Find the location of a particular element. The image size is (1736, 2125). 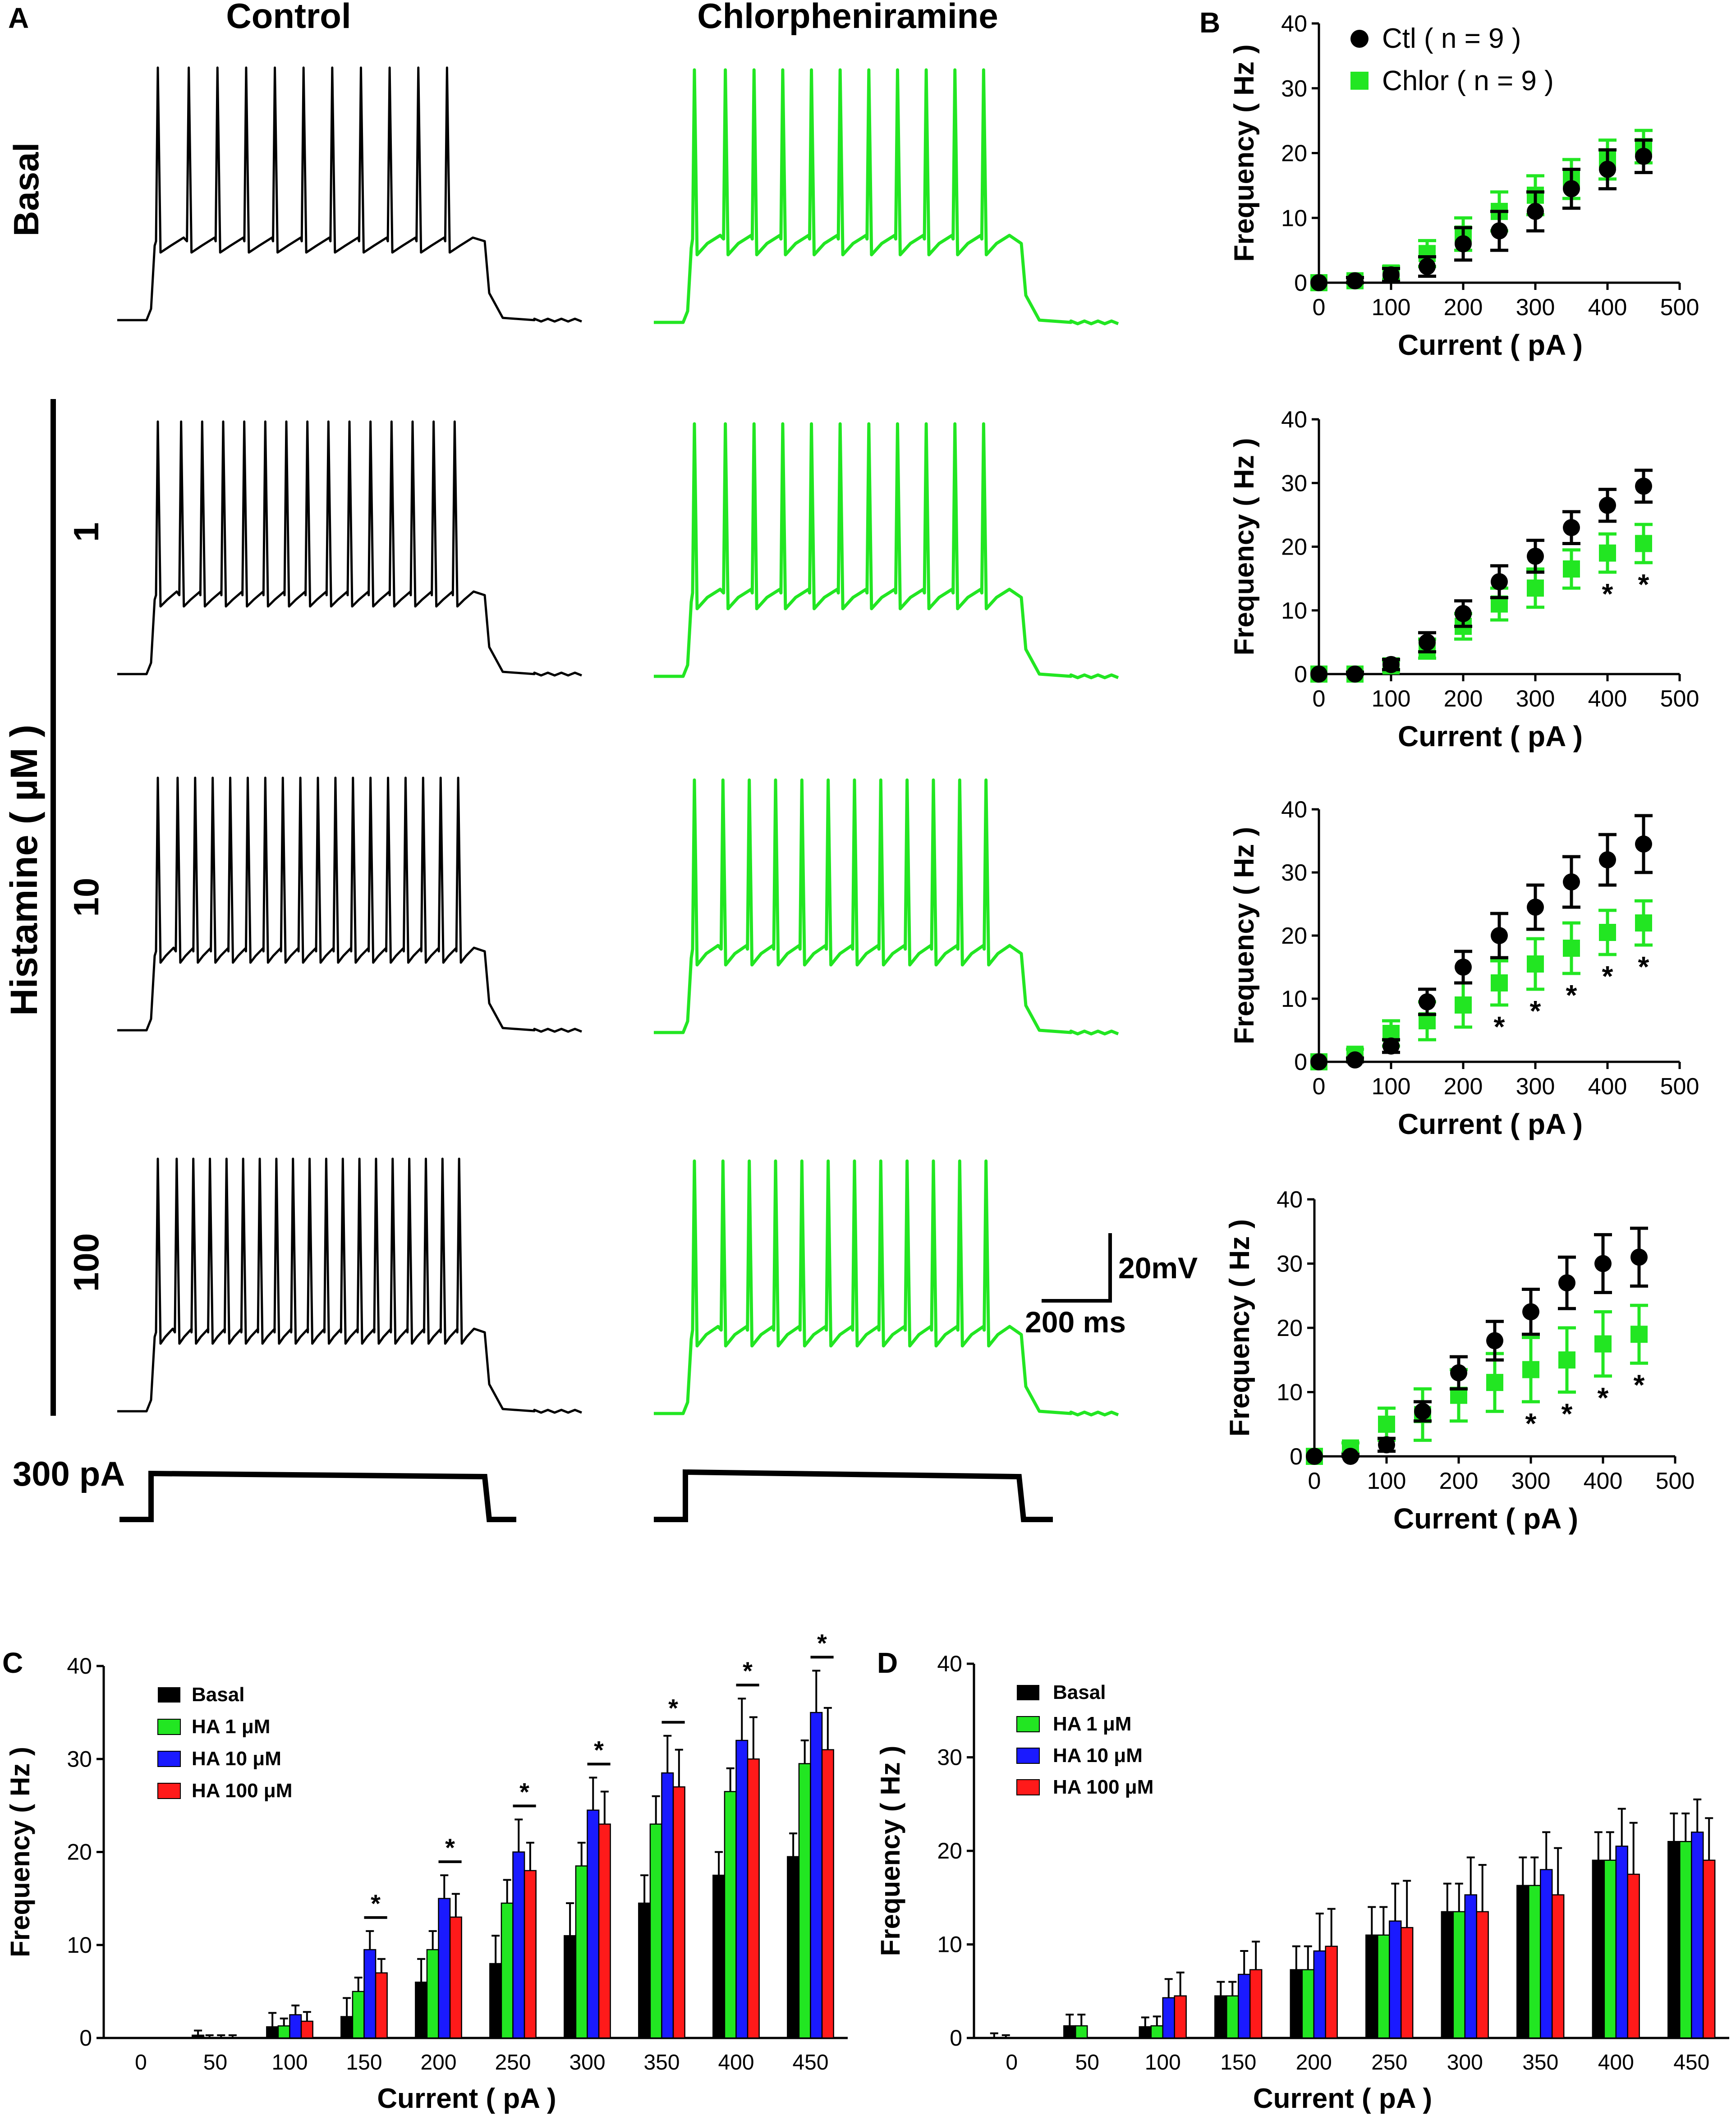

legend-scatter: Ctl ( n = 9 ) Chlor ( n = 9 ) is located at coordinates (1452, 59).